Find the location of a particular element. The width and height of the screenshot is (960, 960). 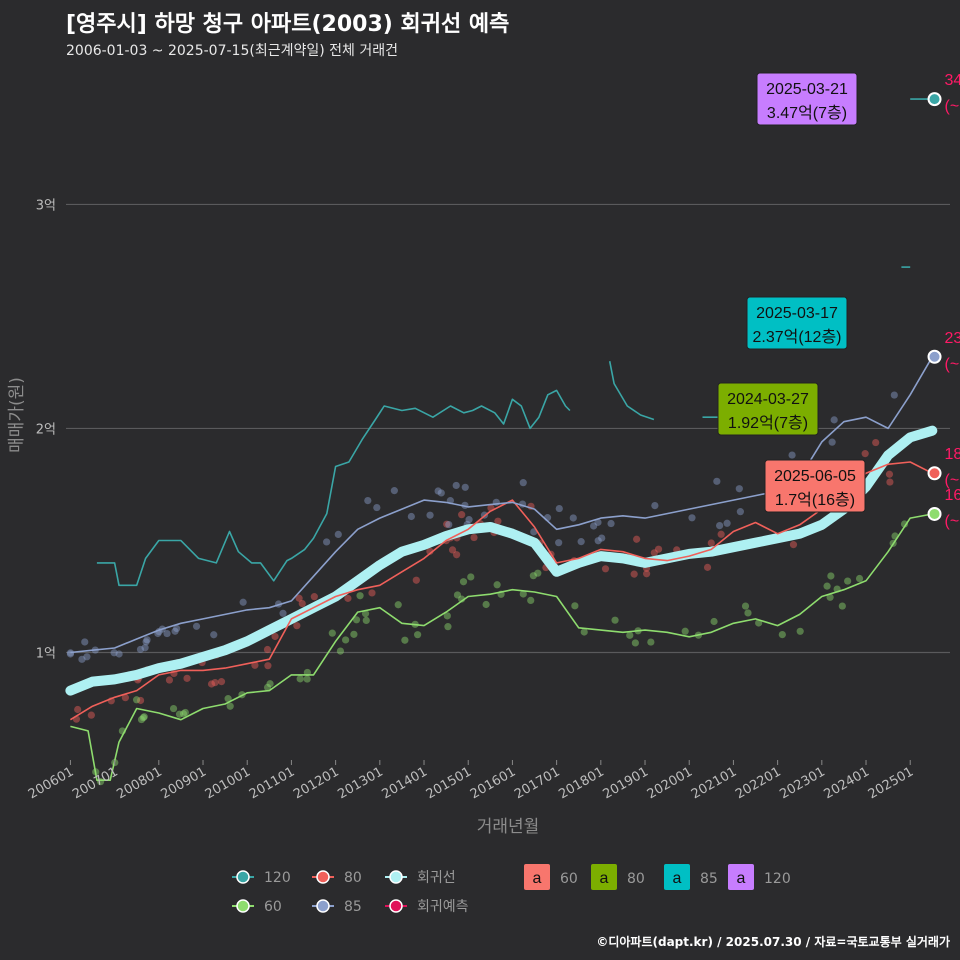

x-tick-label: 202001 is located at coordinates (670, 783).